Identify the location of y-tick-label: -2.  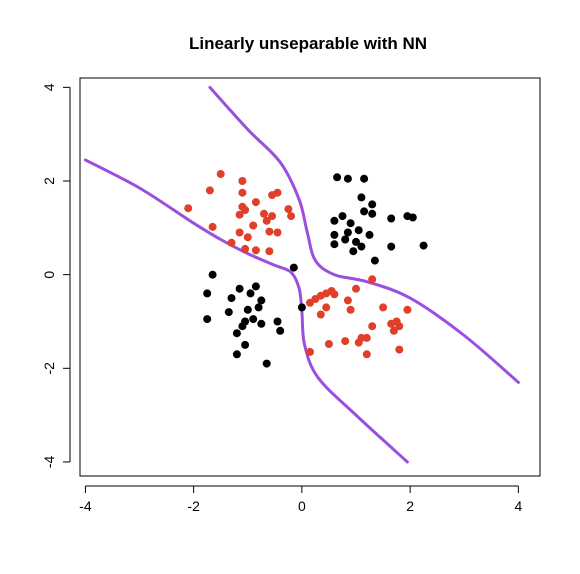
(49, 368).